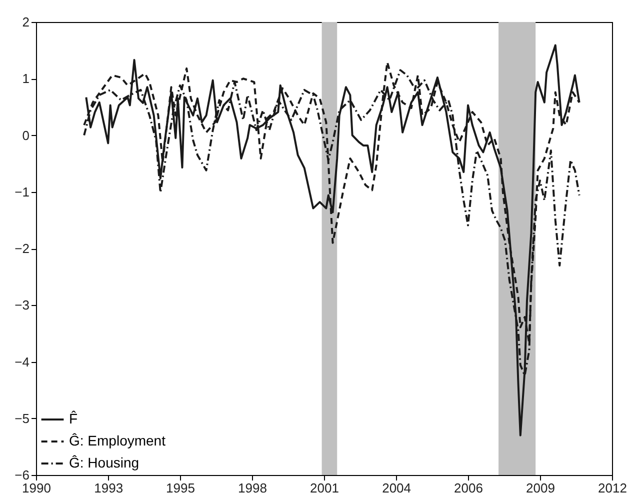  What do you see at coordinates (104, 462) in the screenshot?
I see `legend-label: Ĝ: Housing` at bounding box center [104, 462].